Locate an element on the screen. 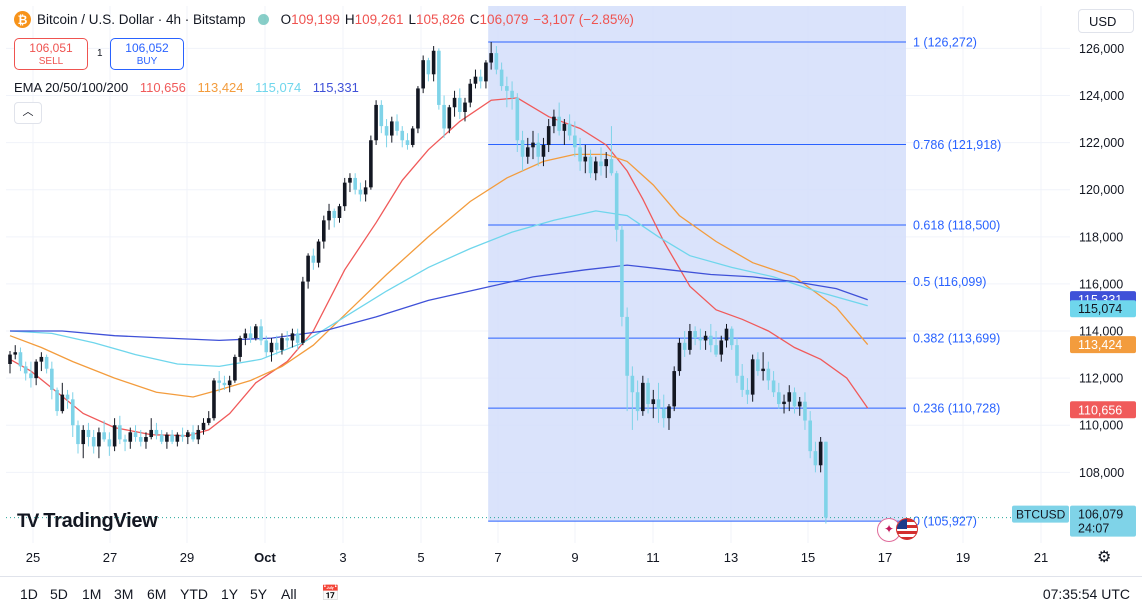 This screenshot has width=1142, height=611. ohlc-low: 105,826 is located at coordinates (440, 19).